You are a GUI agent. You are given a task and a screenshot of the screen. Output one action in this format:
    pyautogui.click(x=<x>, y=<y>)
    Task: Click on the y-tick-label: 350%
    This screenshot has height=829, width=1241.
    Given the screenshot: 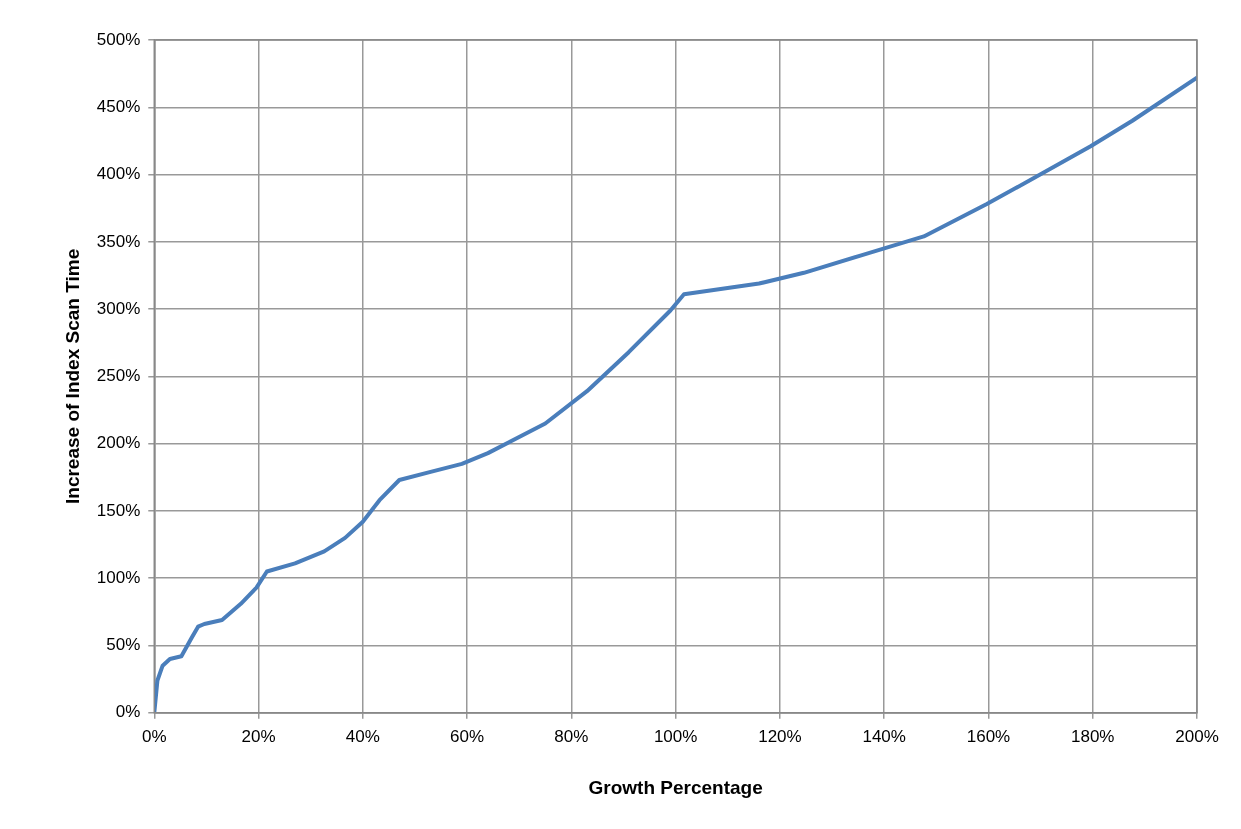 What is the action you would take?
    pyautogui.click(x=118, y=241)
    